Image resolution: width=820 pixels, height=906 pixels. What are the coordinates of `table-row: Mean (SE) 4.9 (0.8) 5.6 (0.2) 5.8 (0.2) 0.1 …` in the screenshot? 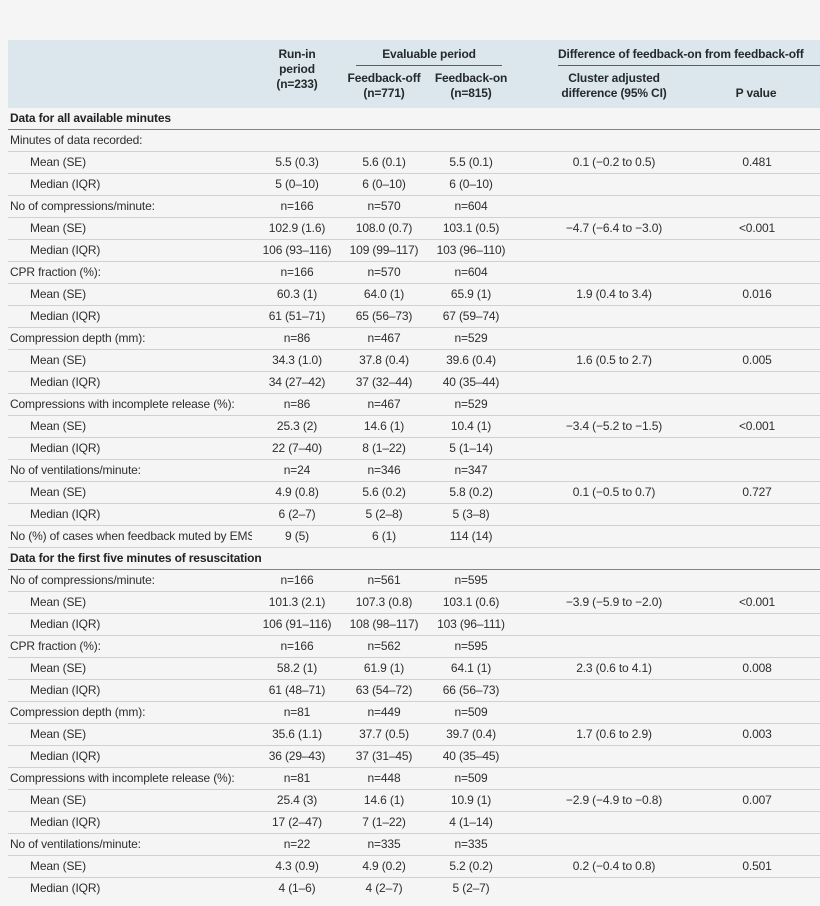 It's located at (414, 492).